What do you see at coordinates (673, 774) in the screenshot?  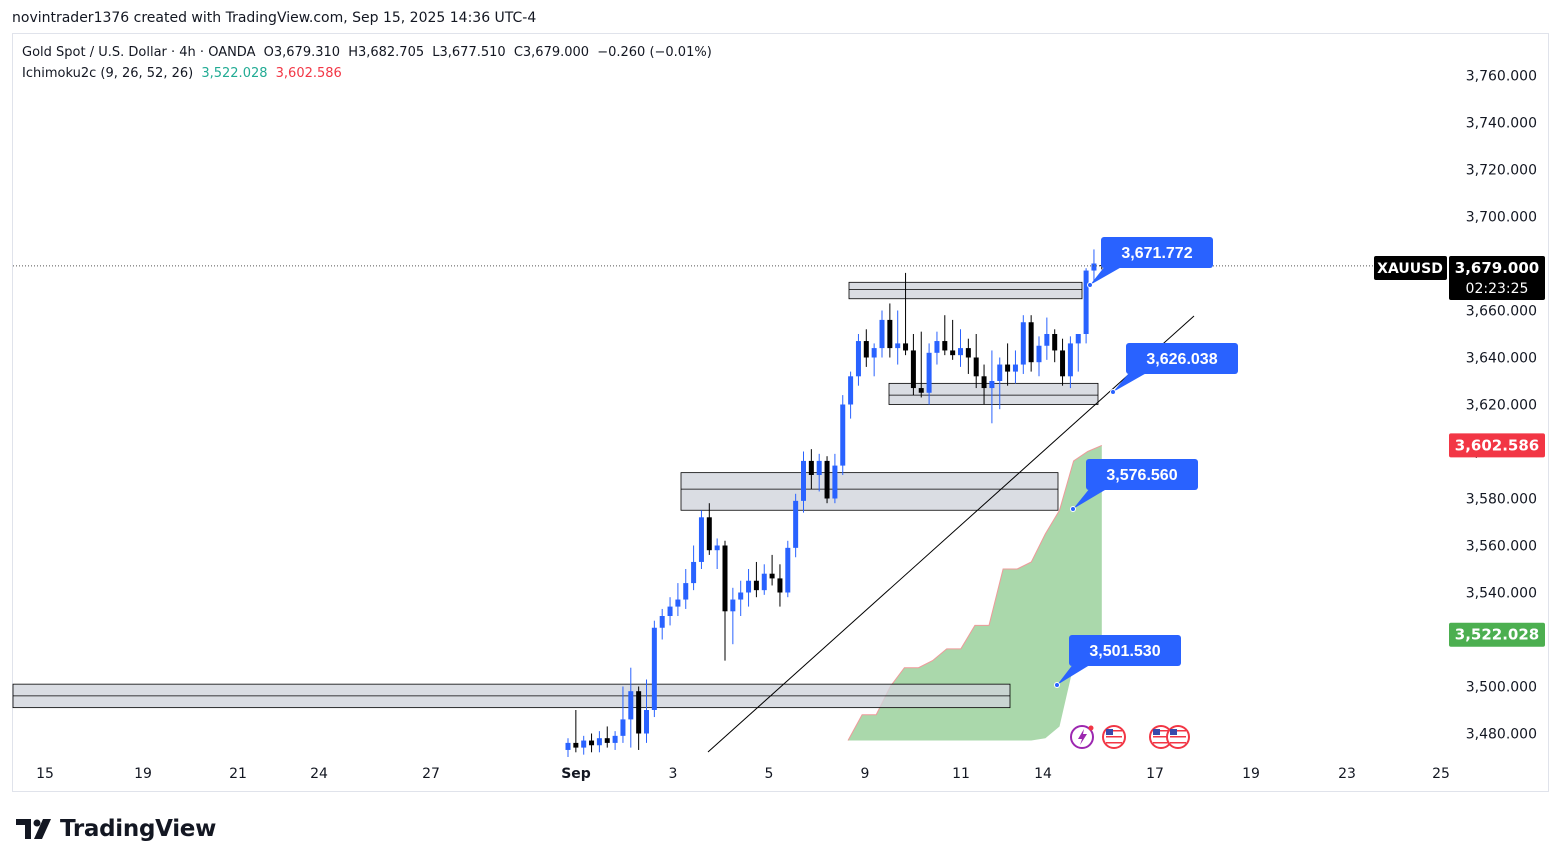 I see `x-tick-label: 3` at bounding box center [673, 774].